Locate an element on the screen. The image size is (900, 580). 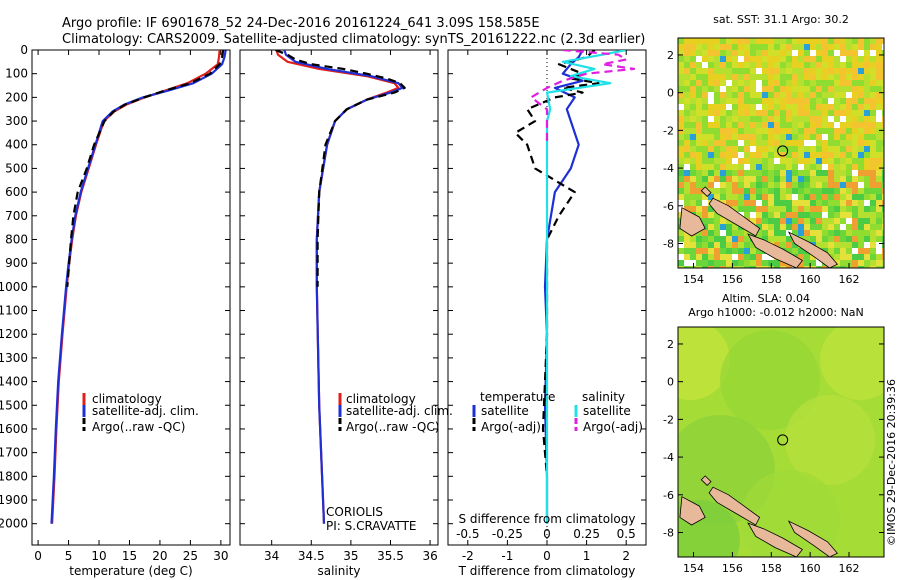
legend-s-satellite: satellite is located at coordinates (607, 411).